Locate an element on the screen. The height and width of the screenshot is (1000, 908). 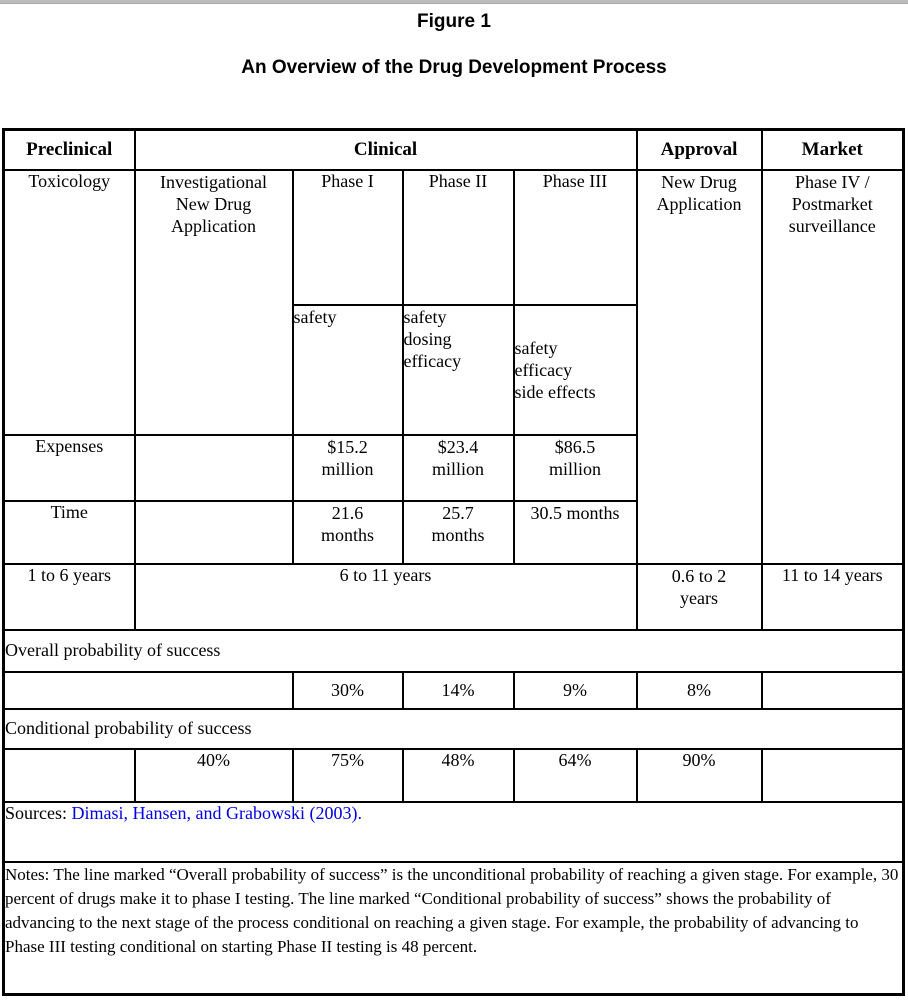
expenses-label: Expenses is located at coordinates (69, 467).